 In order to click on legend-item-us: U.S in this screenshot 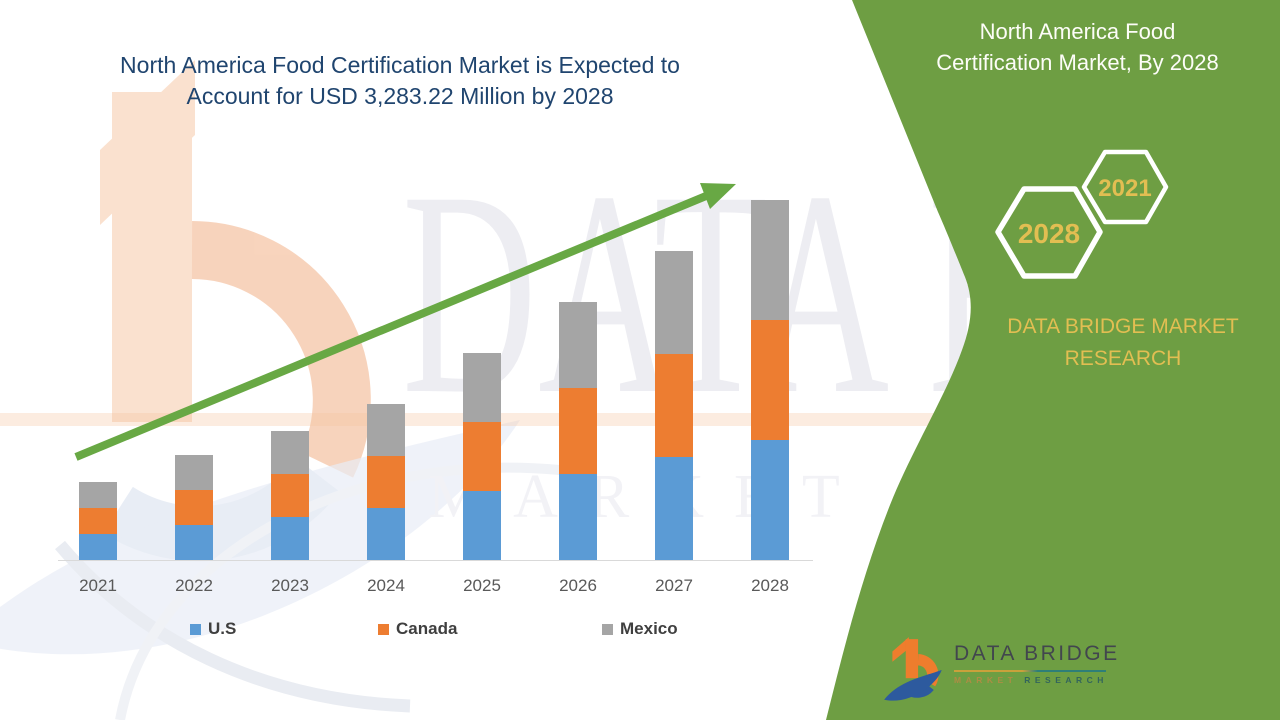, I will do `click(213, 629)`.